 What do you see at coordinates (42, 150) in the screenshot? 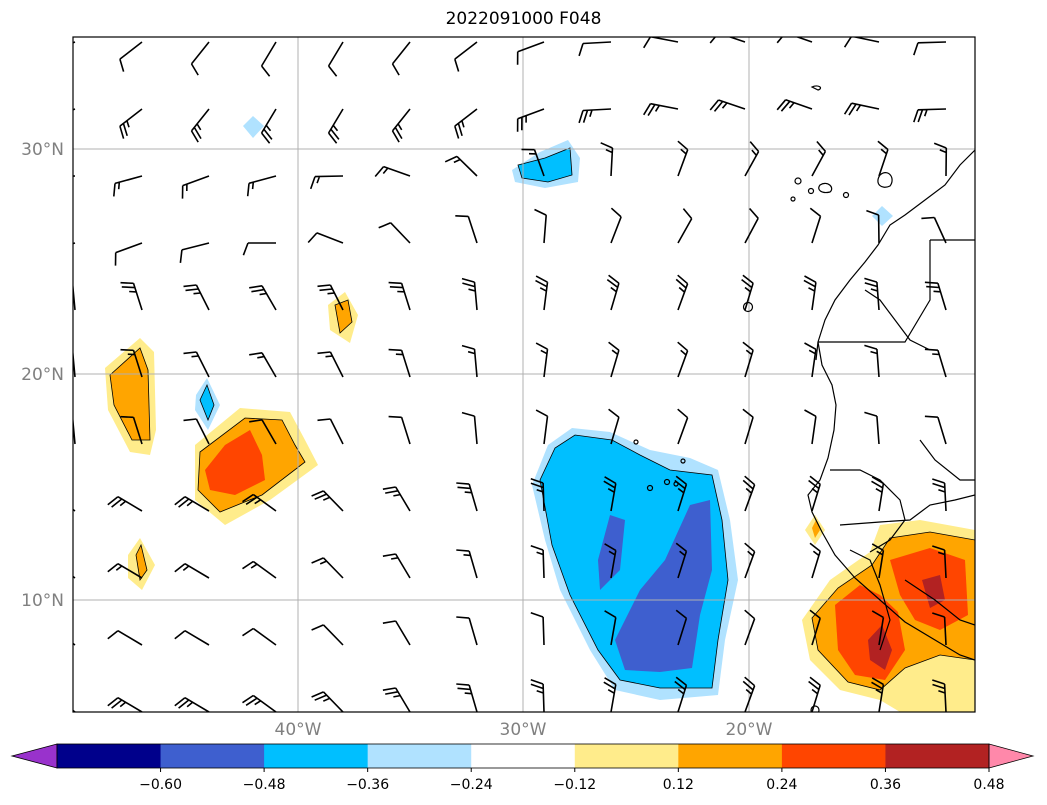
I see `lat-label-30n: 30°N` at bounding box center [42, 150].